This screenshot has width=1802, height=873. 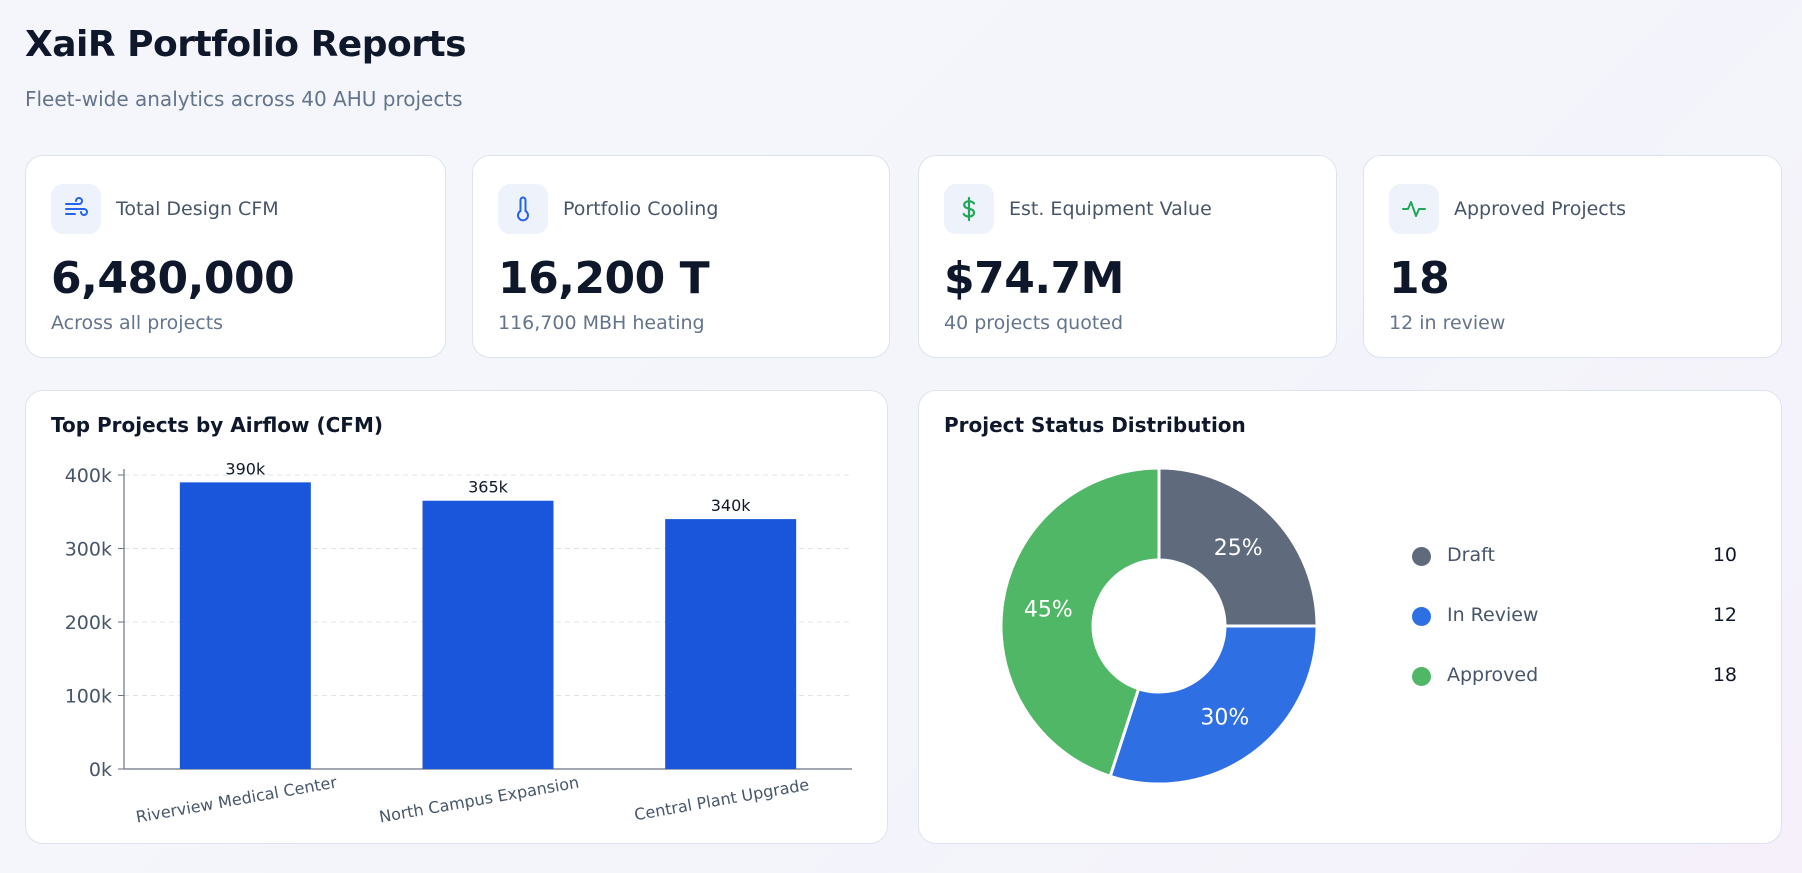 I want to click on kpi-value: $74.7M, so click(x=1034, y=278).